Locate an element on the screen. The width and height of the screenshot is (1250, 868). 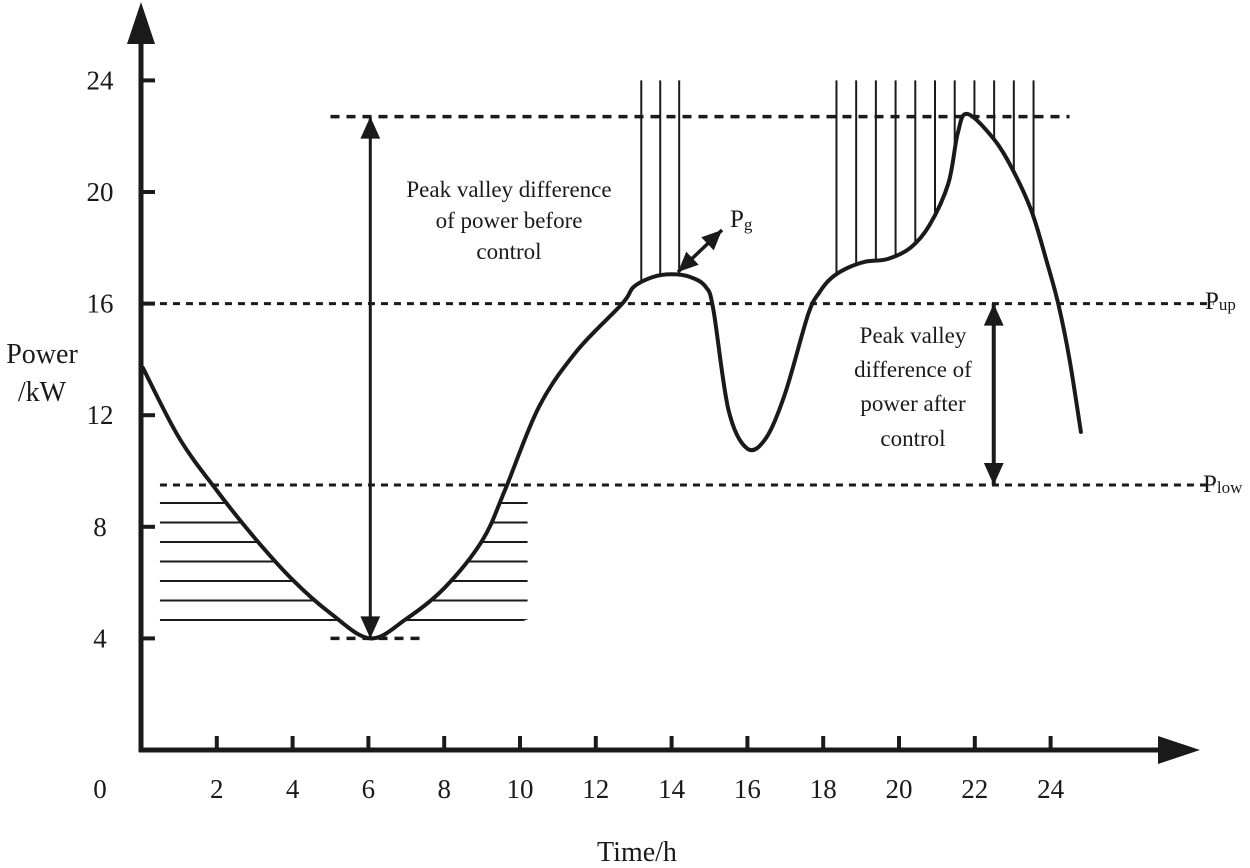
x-axis-arrowhead is located at coordinates (1179, 750).